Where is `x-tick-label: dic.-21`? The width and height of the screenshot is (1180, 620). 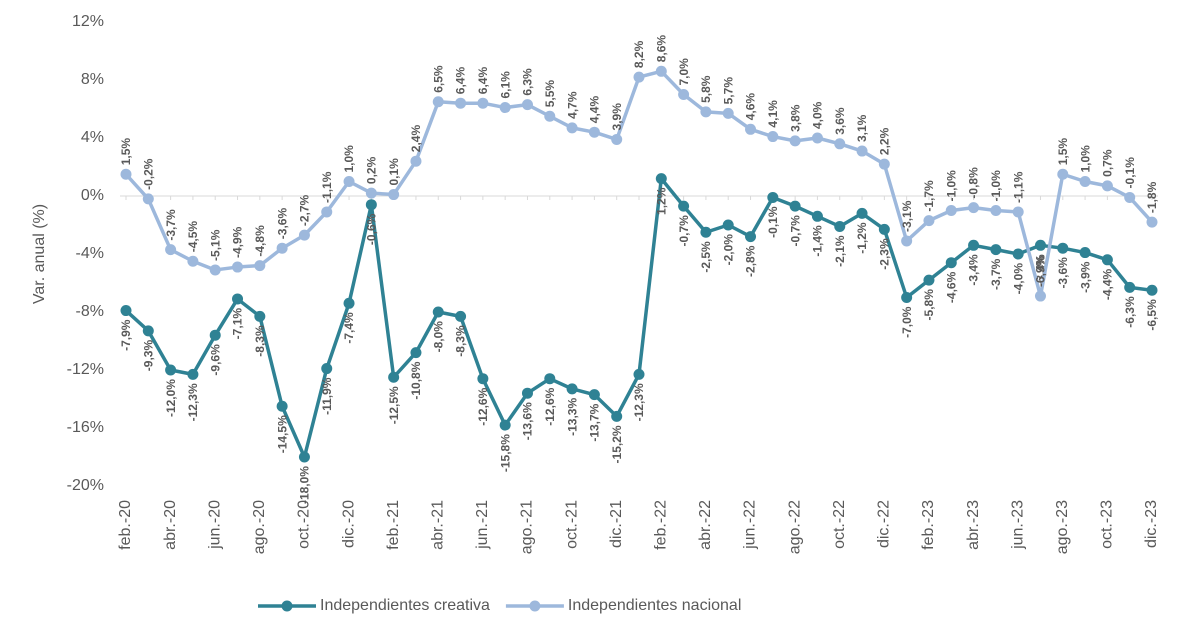 x-tick-label: dic.-21 is located at coordinates (616, 524).